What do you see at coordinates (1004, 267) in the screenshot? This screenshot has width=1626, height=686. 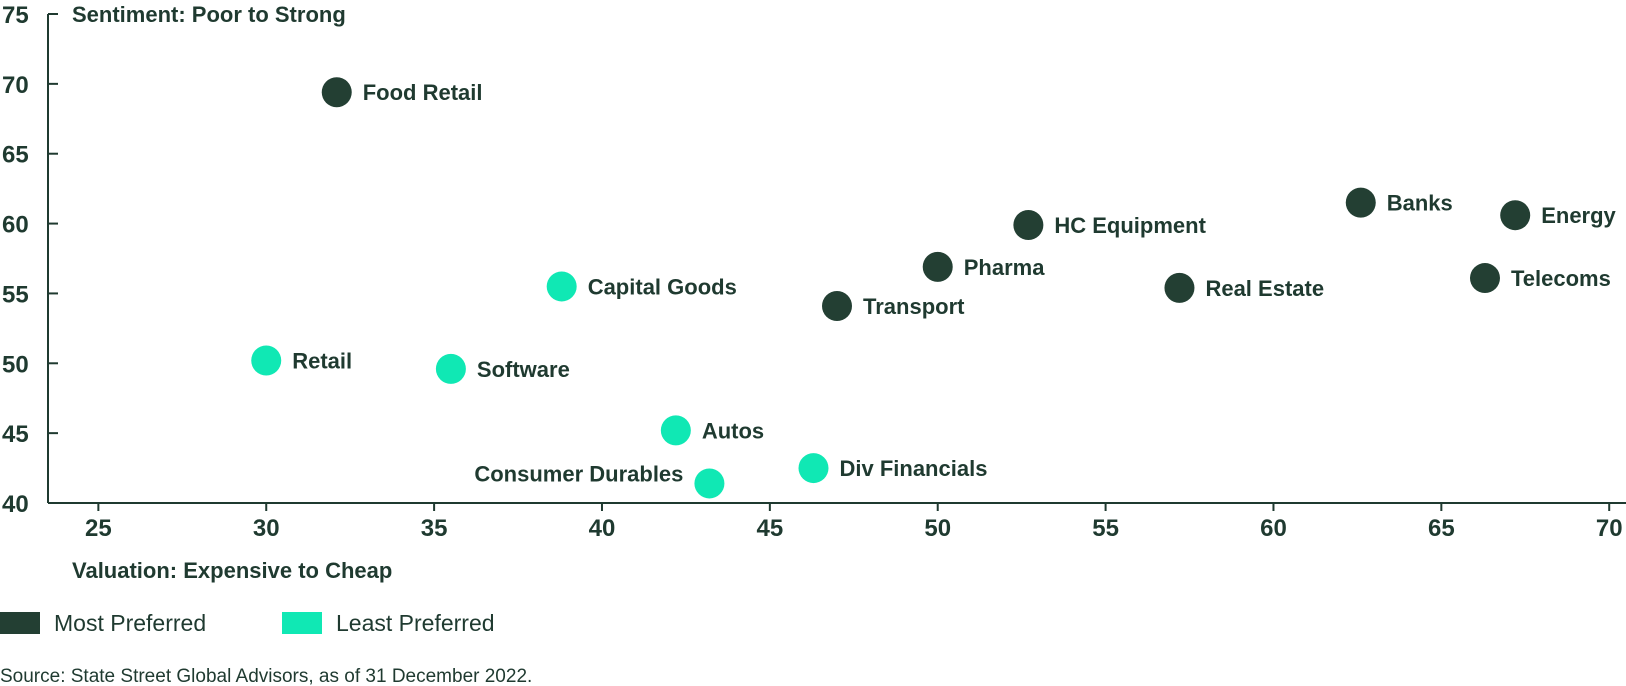 I see `point-label-pharma: Pharma` at bounding box center [1004, 267].